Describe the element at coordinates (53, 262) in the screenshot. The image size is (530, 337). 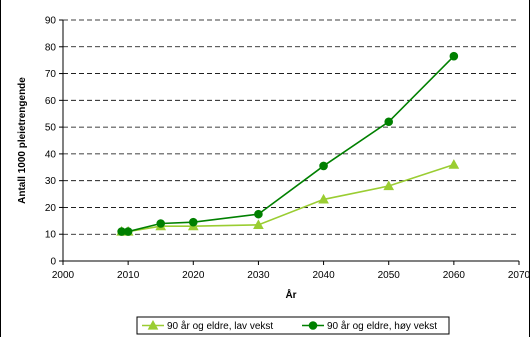
I see `y-tick-label: 0` at that location.